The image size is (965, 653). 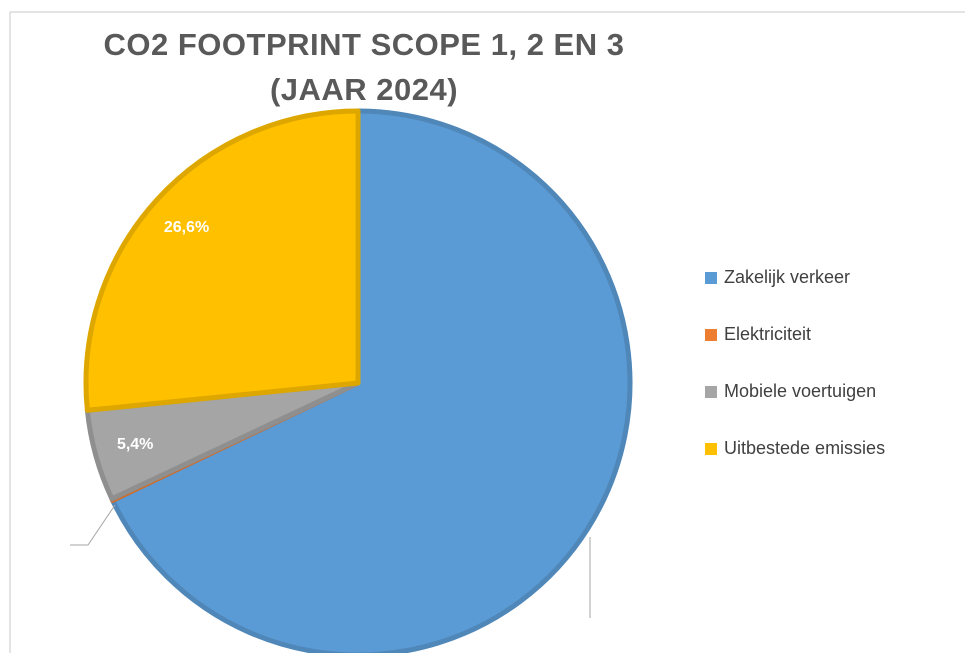 I want to click on pie-slice, so click(x=222, y=260).